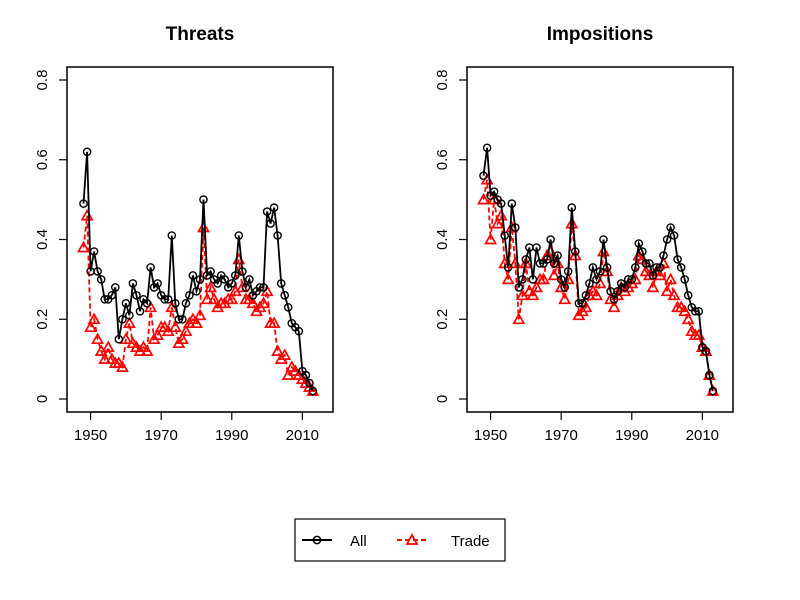  Describe the element at coordinates (42, 399) in the screenshot. I see `threats-ytick-label: 0` at that location.